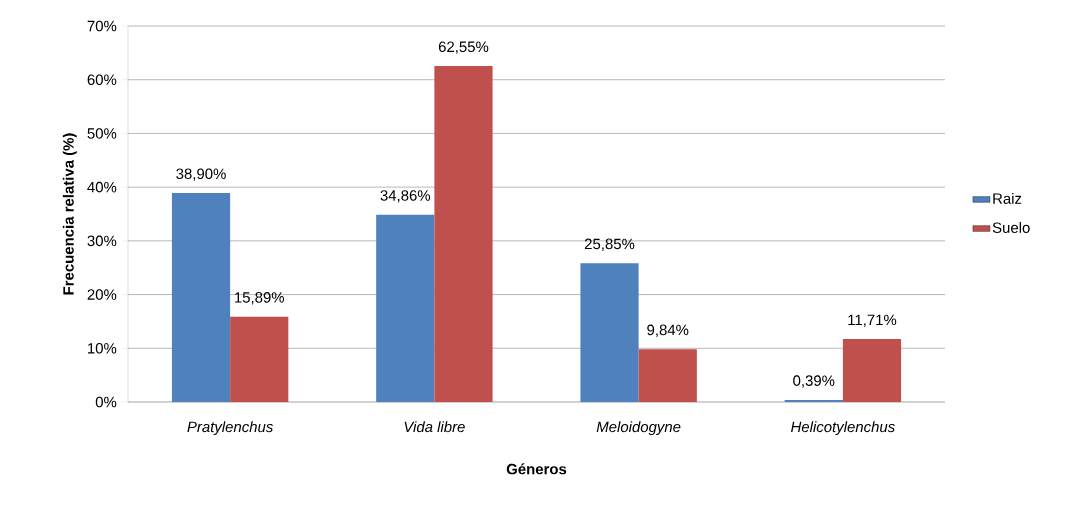 This screenshot has width=1070, height=506. I want to click on y-tick-label: 0%, so click(106, 402).